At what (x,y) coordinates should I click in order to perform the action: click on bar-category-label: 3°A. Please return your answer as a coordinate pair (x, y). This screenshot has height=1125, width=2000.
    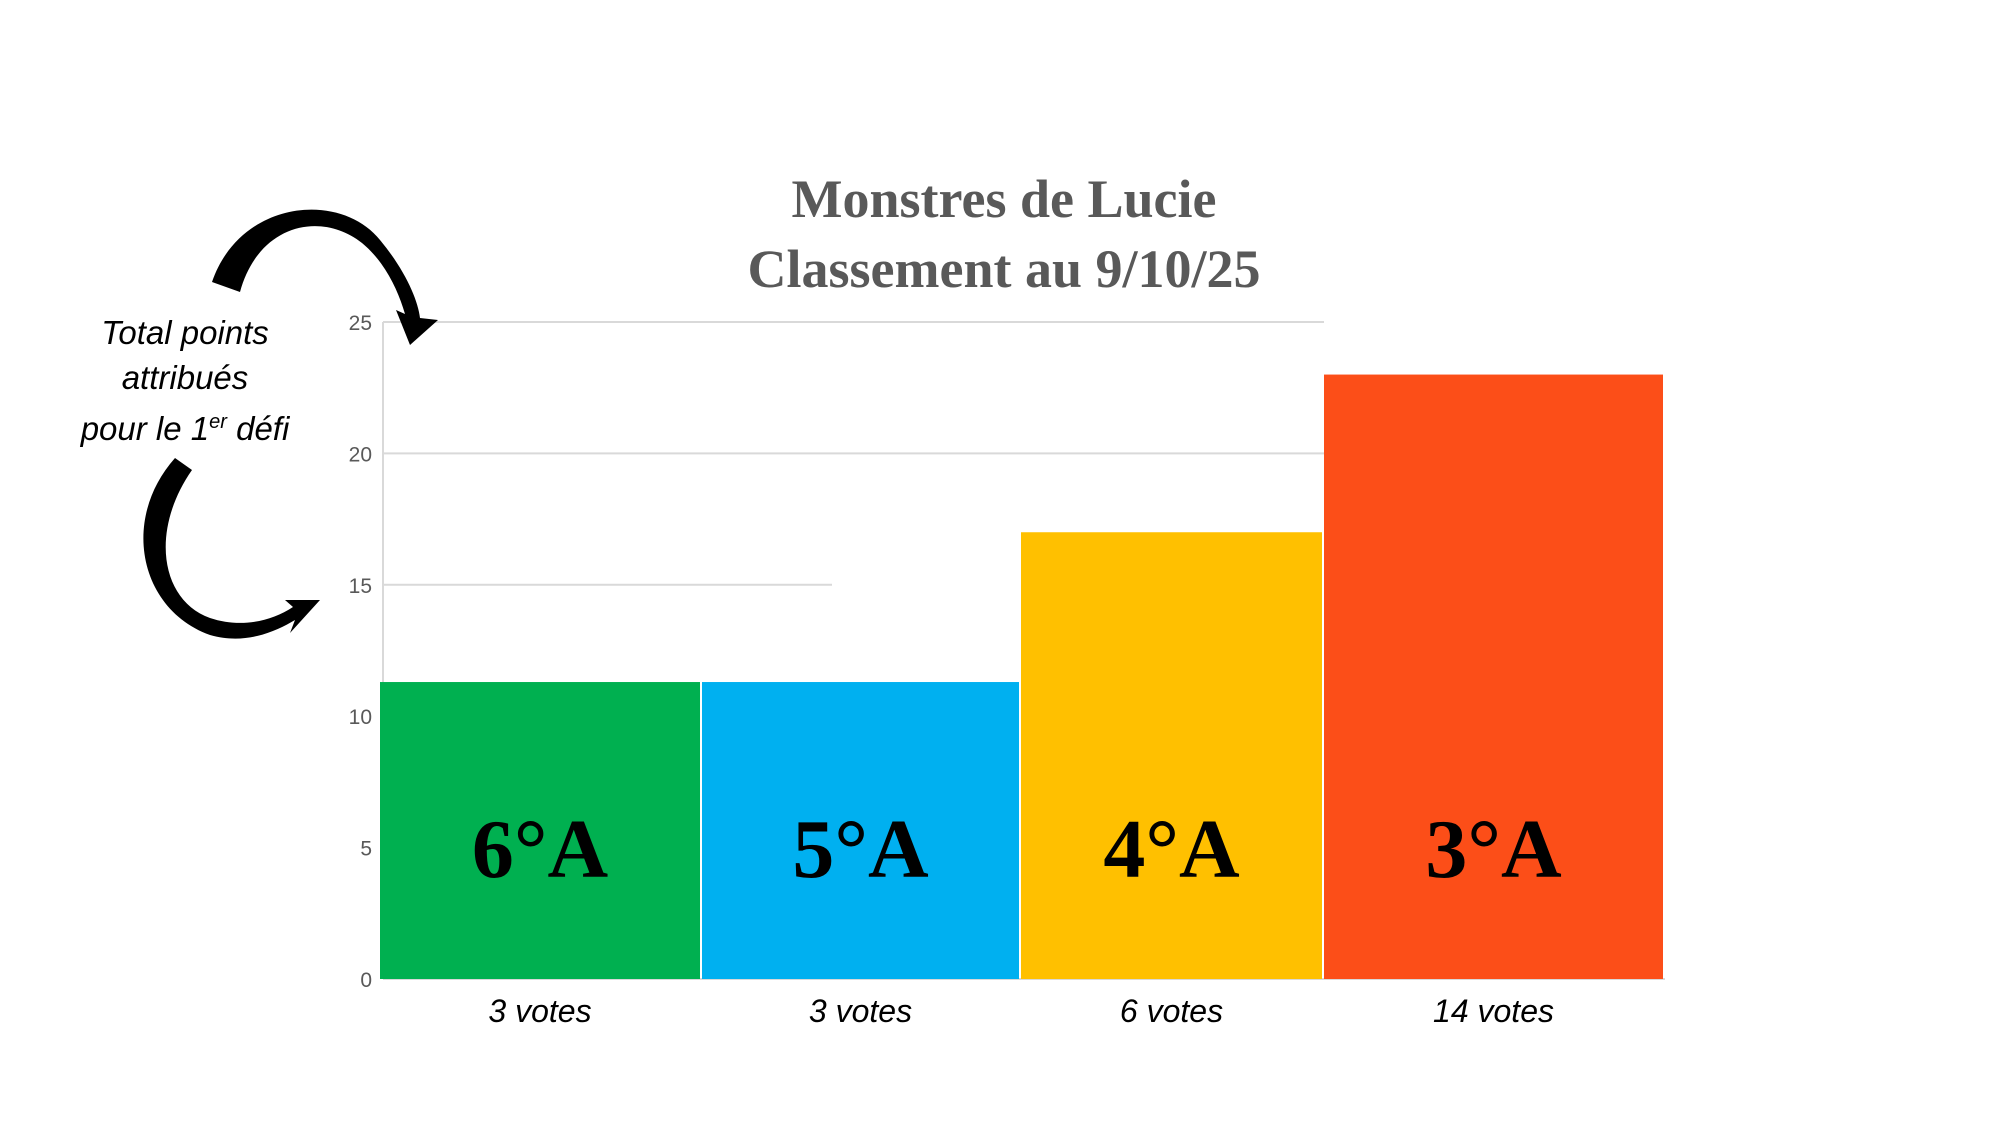
    Looking at the image, I should click on (1493, 849).